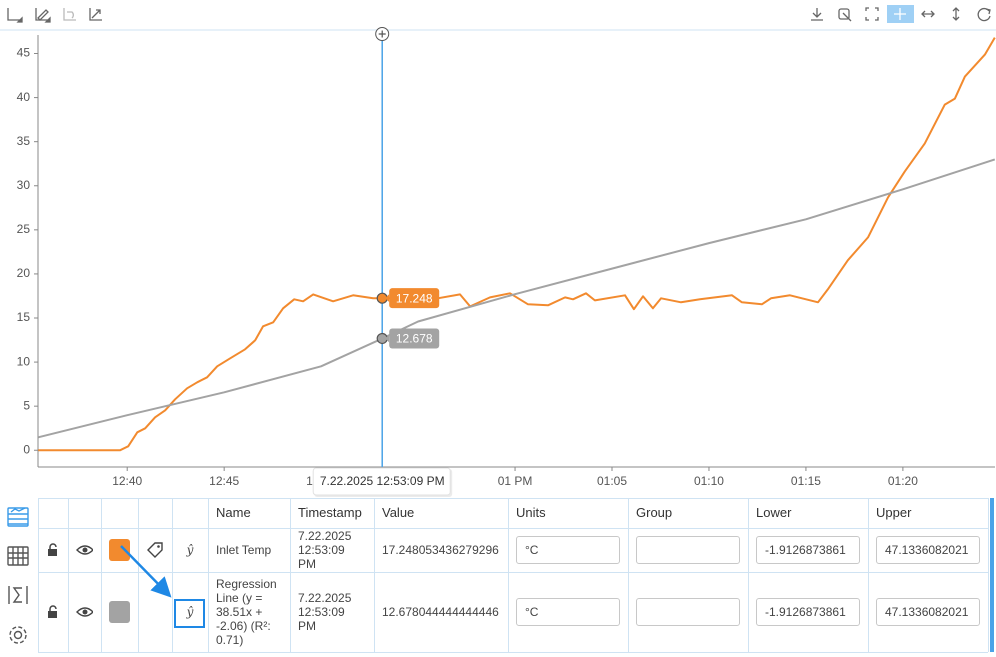  I want to click on x-tick-label: 01 PM, so click(515, 481).